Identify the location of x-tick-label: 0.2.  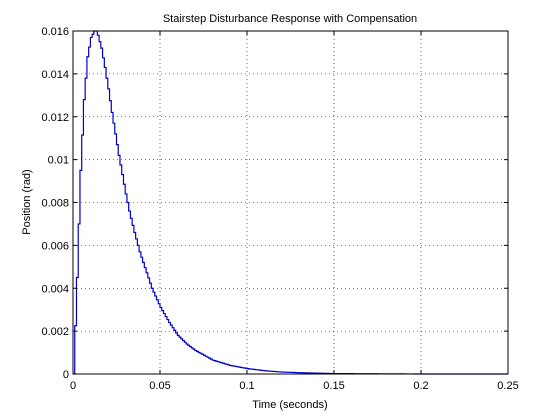
(420, 386).